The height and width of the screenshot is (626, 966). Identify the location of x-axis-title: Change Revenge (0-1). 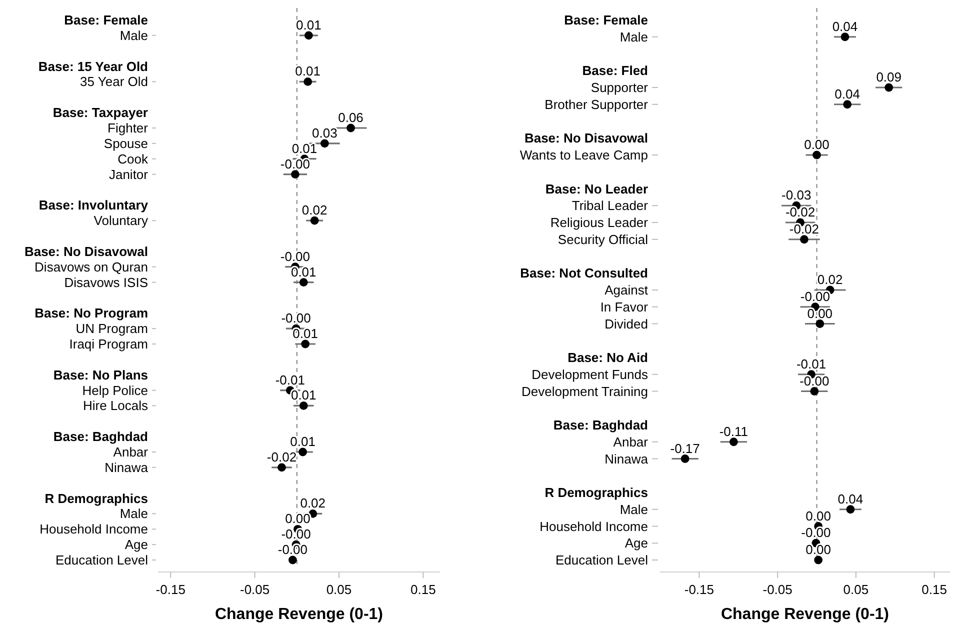
(805, 614).